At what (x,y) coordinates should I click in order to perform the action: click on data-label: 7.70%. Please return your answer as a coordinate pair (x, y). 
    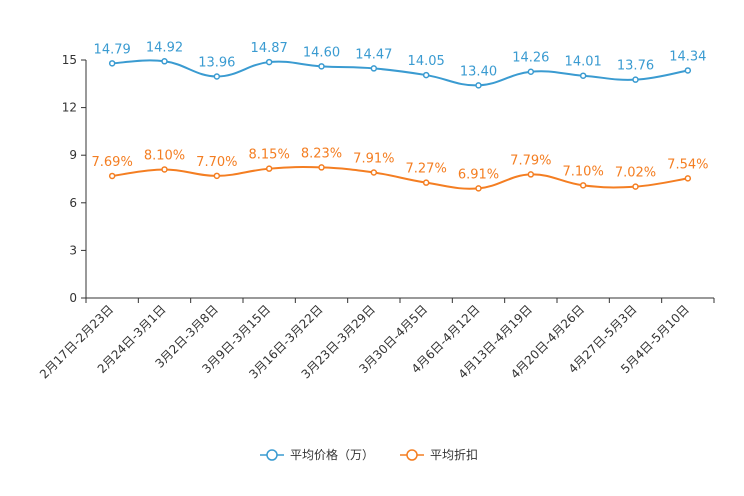
    Looking at the image, I should click on (216, 162).